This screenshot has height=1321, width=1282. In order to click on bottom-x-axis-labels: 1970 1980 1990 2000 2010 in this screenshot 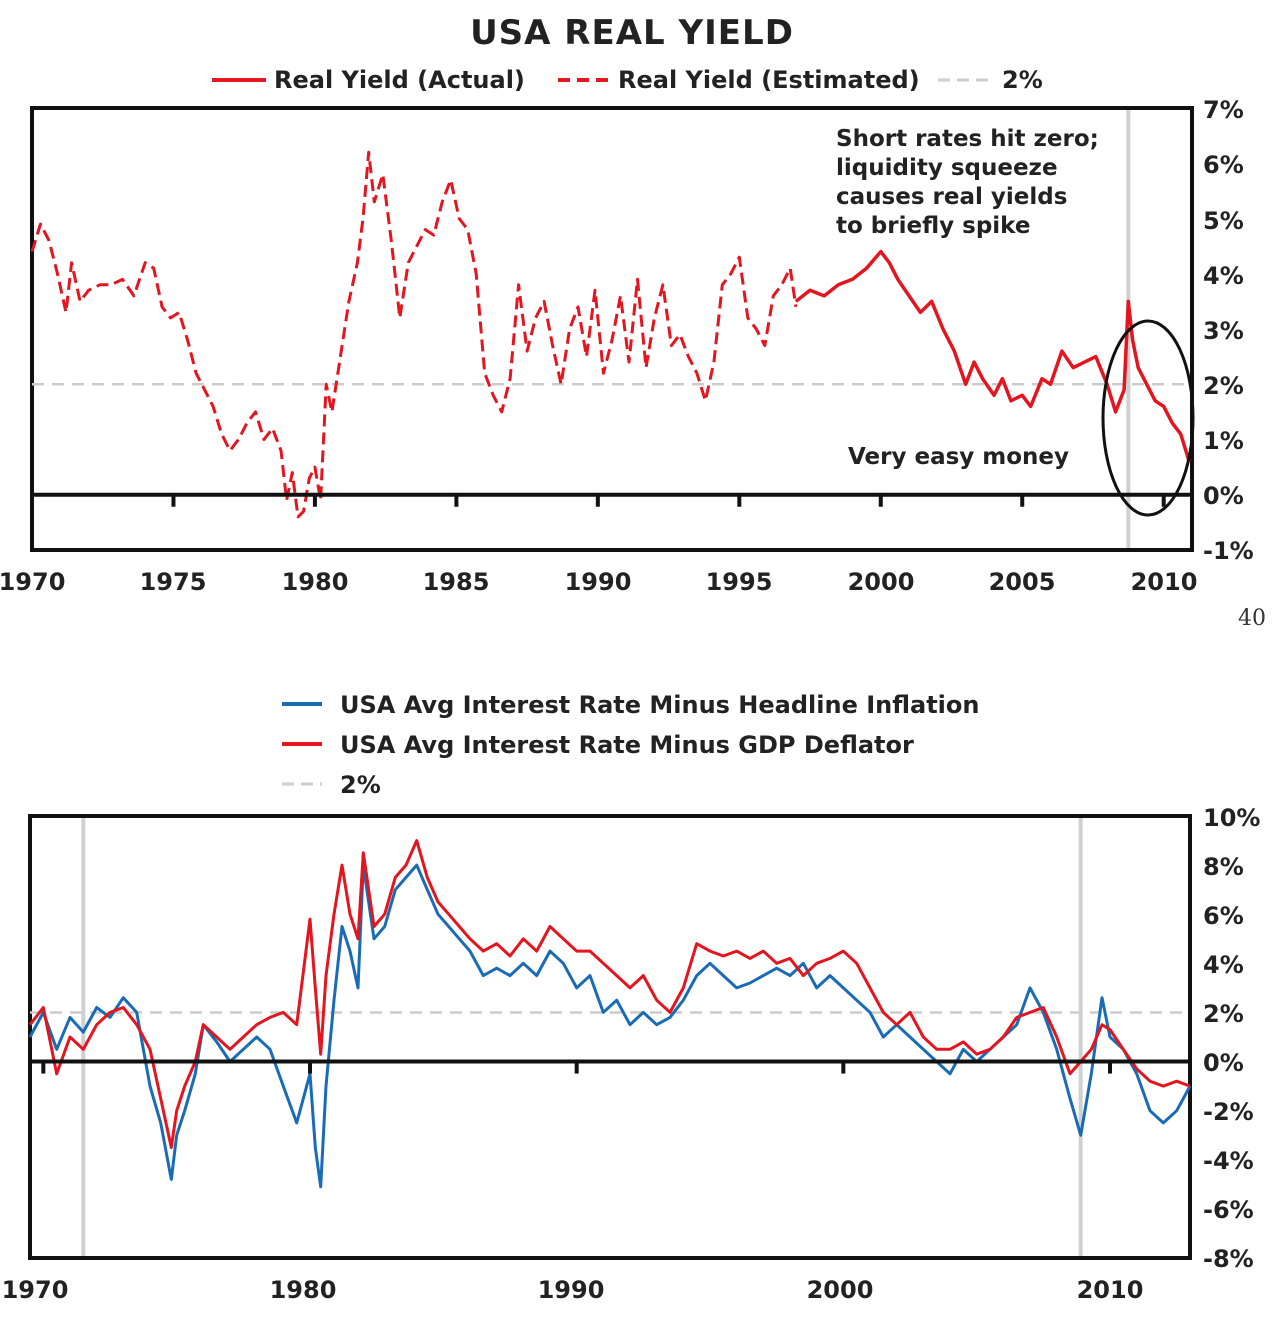, I will do `click(573, 1290)`.